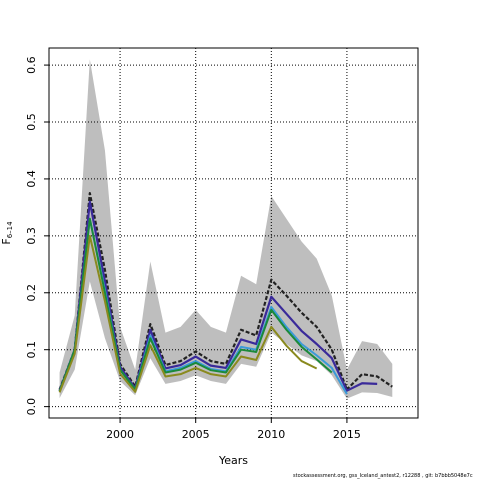 The image size is (480, 480). What do you see at coordinates (196, 434) in the screenshot?
I see `x-tick-label: 2005` at bounding box center [196, 434].